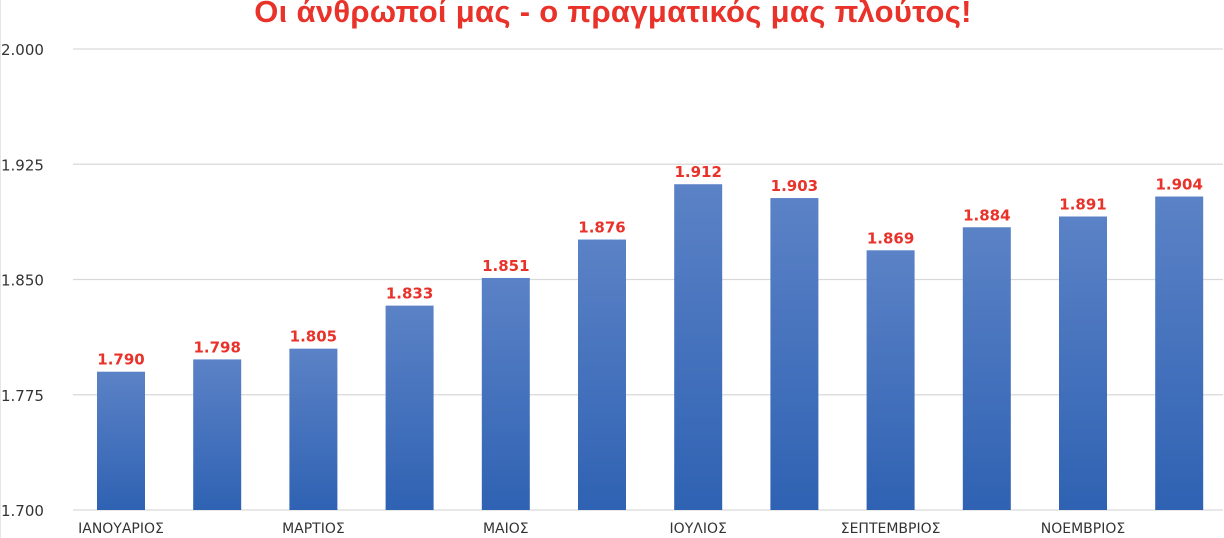  Describe the element at coordinates (120, 360) in the screenshot. I see `data-label: 1.790` at that location.